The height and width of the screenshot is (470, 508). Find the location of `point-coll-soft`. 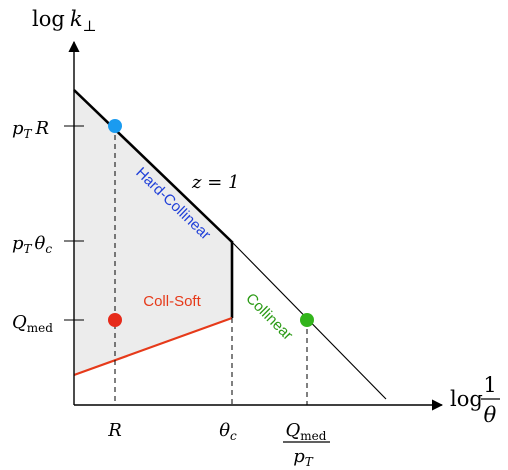

point-coll-soft is located at coordinates (115, 320).